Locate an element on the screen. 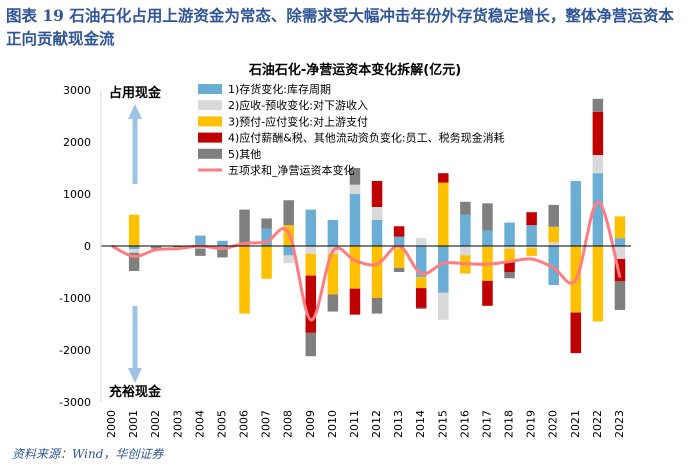 Image resolution: width=691 pixels, height=471 pixels. legend-label: 3)预付-应付变化:对上游支付 is located at coordinates (298, 121).